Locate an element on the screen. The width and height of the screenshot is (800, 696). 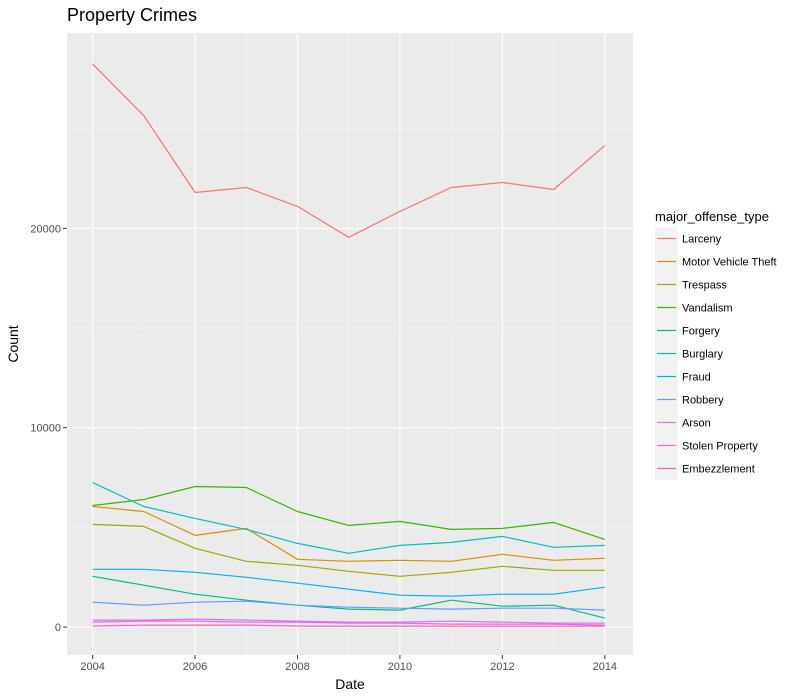
y-tick-label: 10000 is located at coordinates (45, 429).